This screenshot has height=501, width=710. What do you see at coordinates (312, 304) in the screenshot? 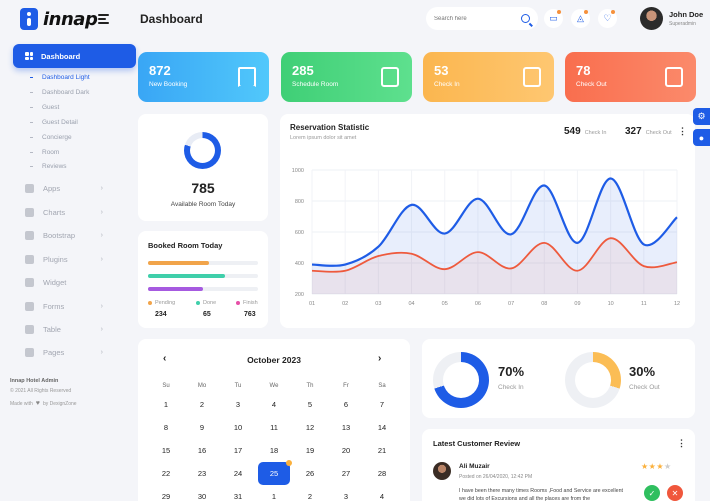
I see `x-tick-label: 01` at bounding box center [312, 304].